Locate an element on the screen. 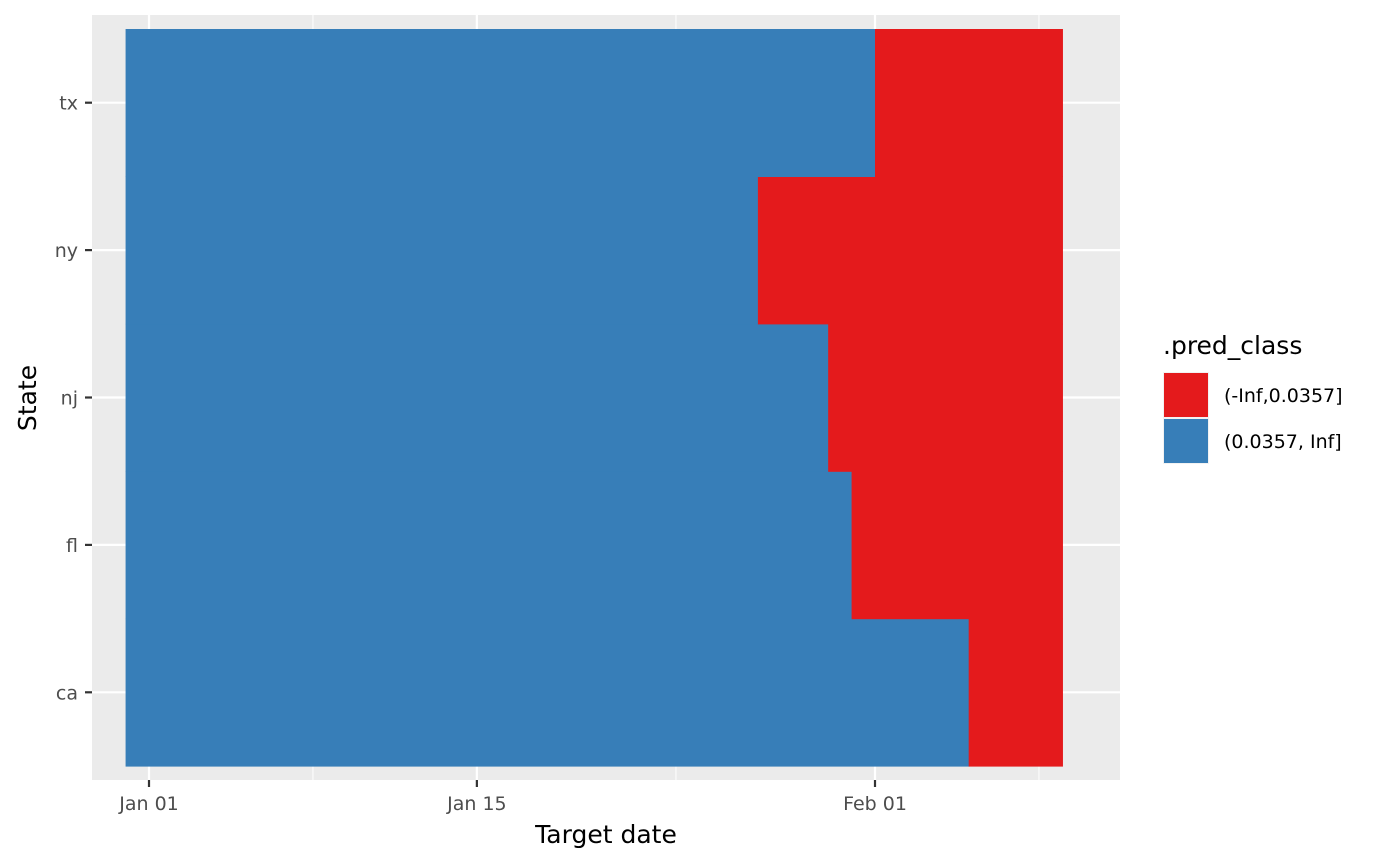 Image resolution: width=1400 pixels, height=865 pixels. legend: (-Inf,0.0357] (0.0357, Inf] is located at coordinates (1253, 418).